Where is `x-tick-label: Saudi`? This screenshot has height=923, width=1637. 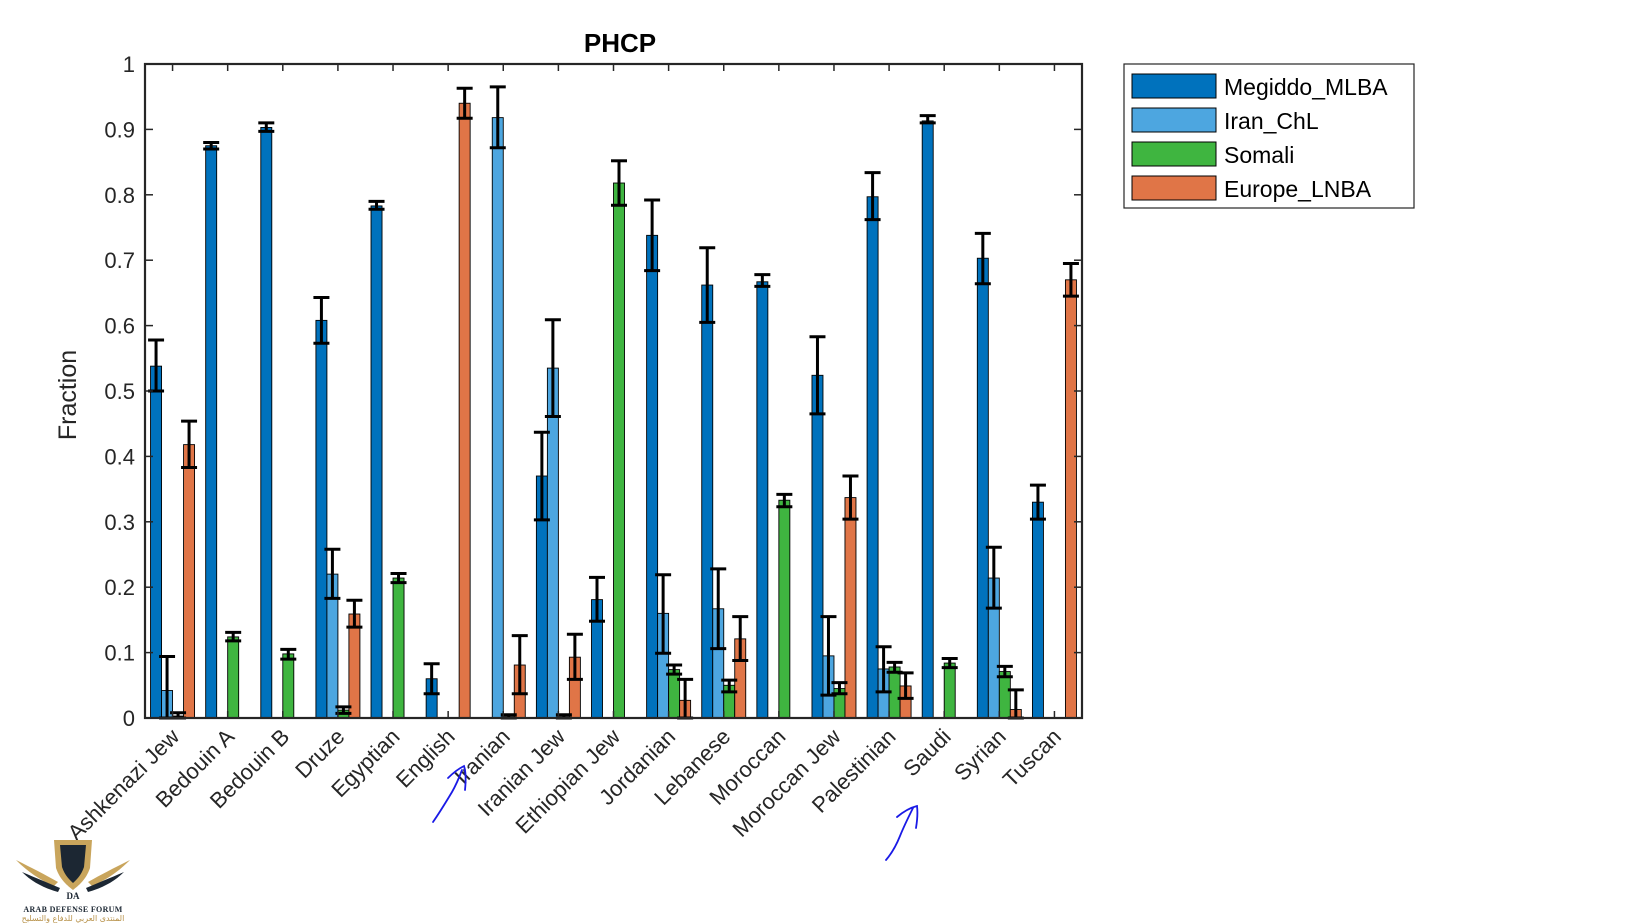 x-tick-label: Saudi is located at coordinates (926, 752).